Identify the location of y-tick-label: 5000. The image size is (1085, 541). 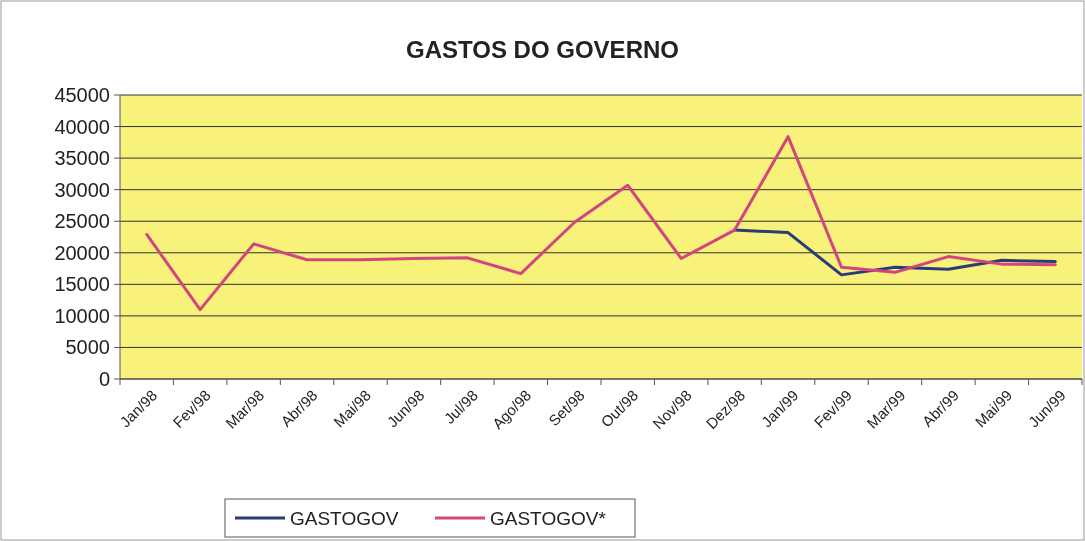
(87, 347).